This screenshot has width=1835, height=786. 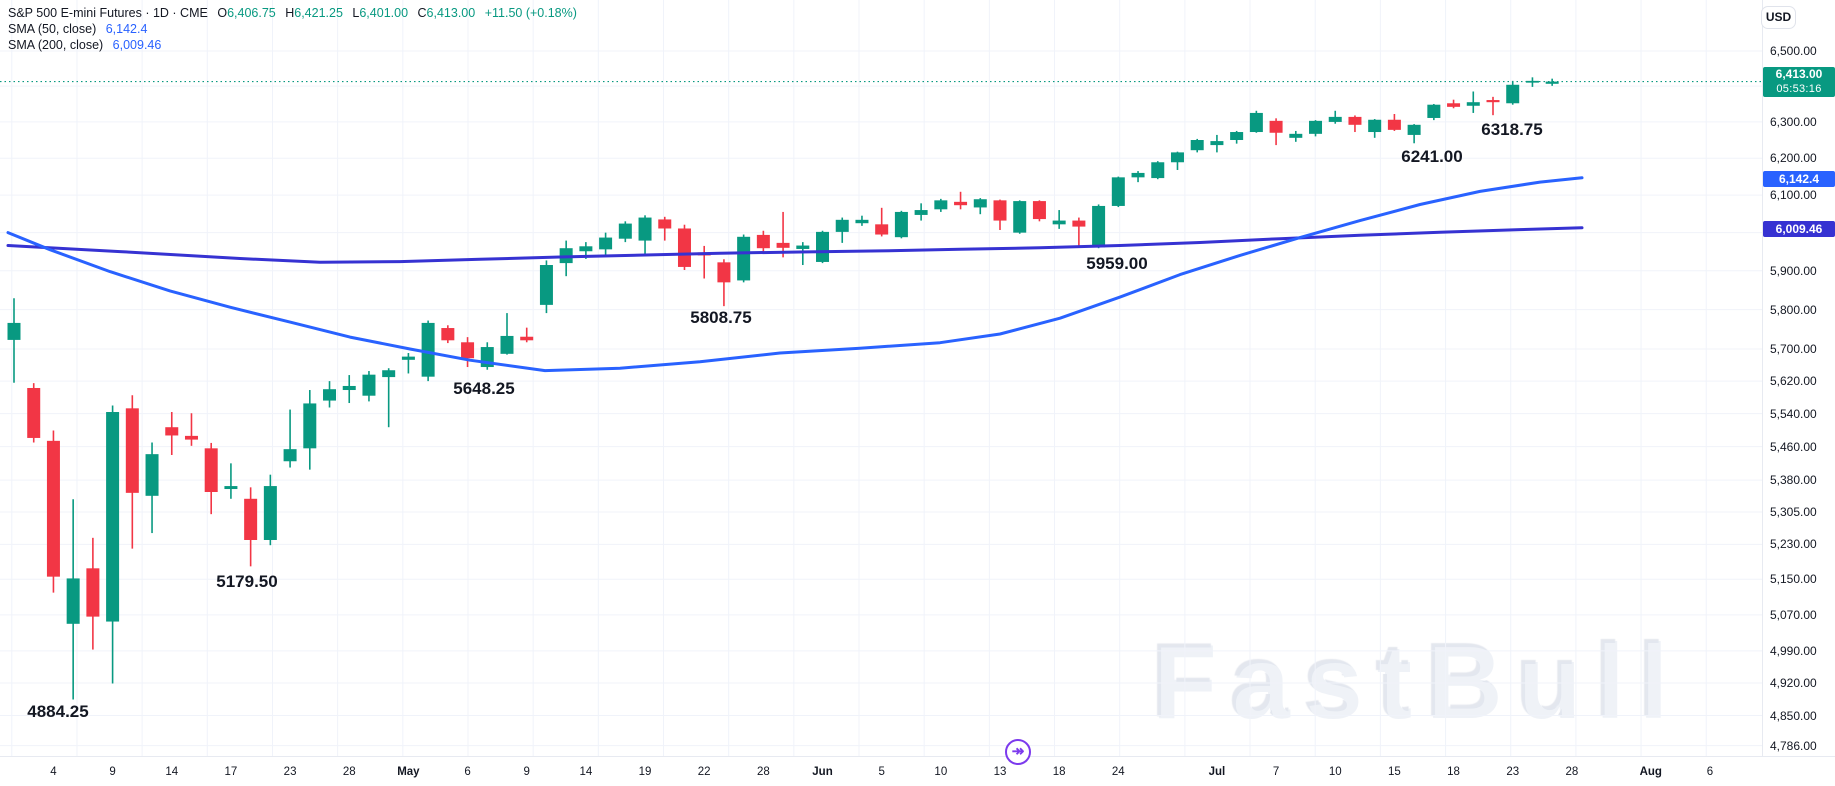 What do you see at coordinates (1335, 772) in the screenshot?
I see `time-axis-label: 10` at bounding box center [1335, 772].